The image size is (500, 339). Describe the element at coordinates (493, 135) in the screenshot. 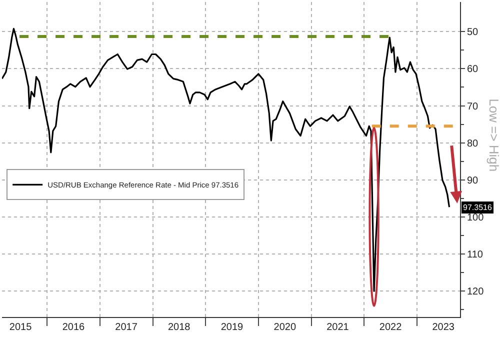

I see `y-axis-title: Low => High` at that location.